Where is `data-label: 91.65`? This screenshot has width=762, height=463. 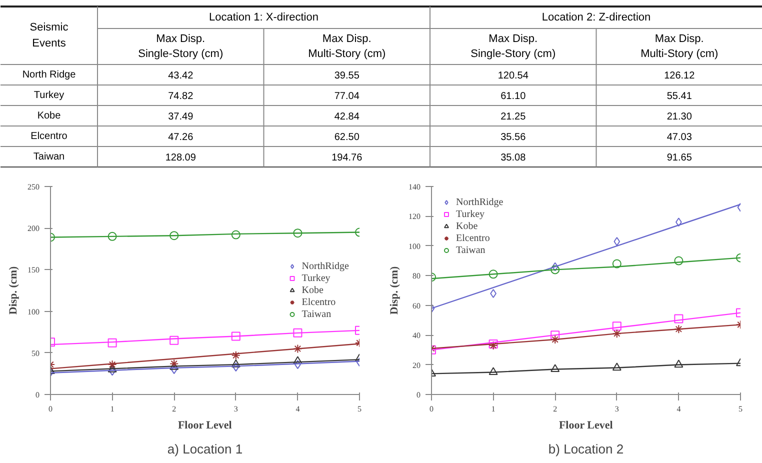 data-label: 91.65 is located at coordinates (679, 158).